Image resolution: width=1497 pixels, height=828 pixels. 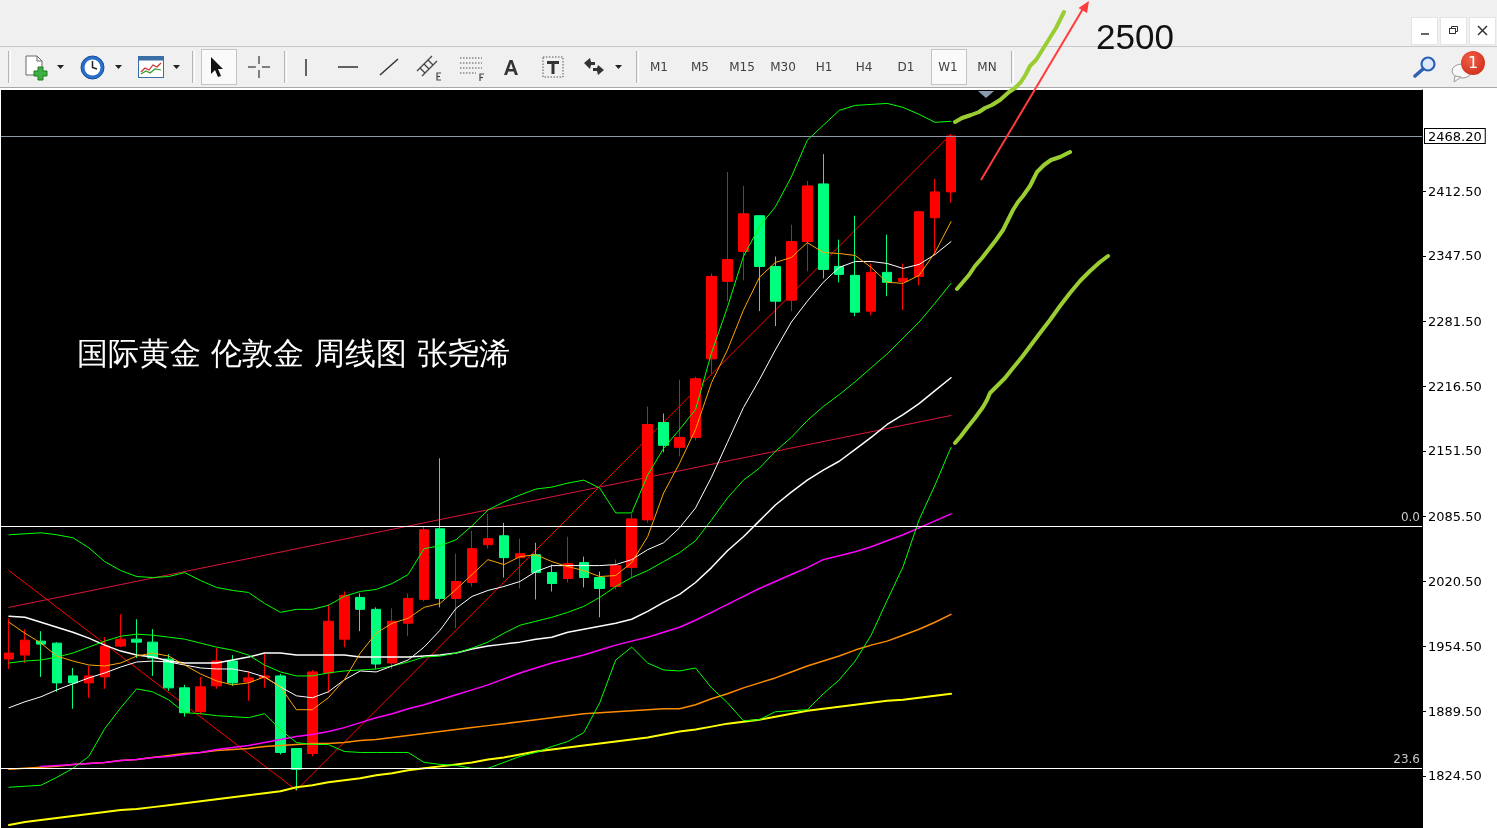 What do you see at coordinates (1455, 322) in the screenshot?
I see `y-tick-label: 2281.50` at bounding box center [1455, 322].